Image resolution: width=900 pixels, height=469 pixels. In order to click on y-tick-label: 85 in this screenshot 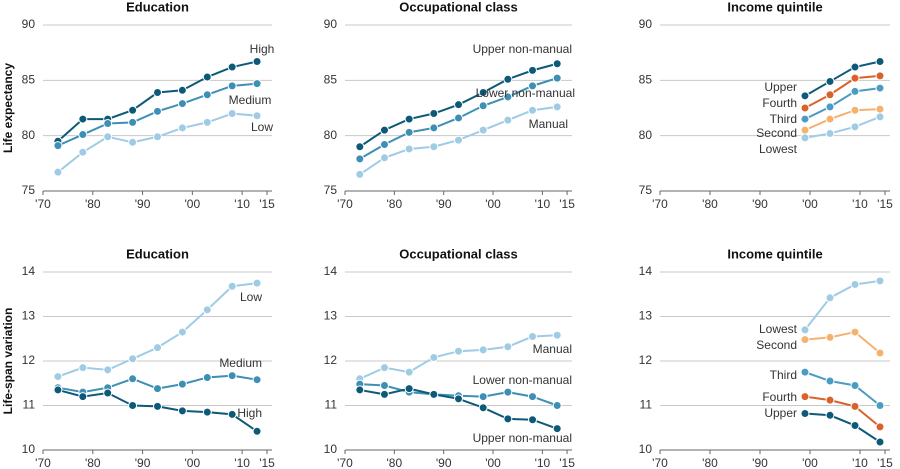, I will do `click(646, 80)`.